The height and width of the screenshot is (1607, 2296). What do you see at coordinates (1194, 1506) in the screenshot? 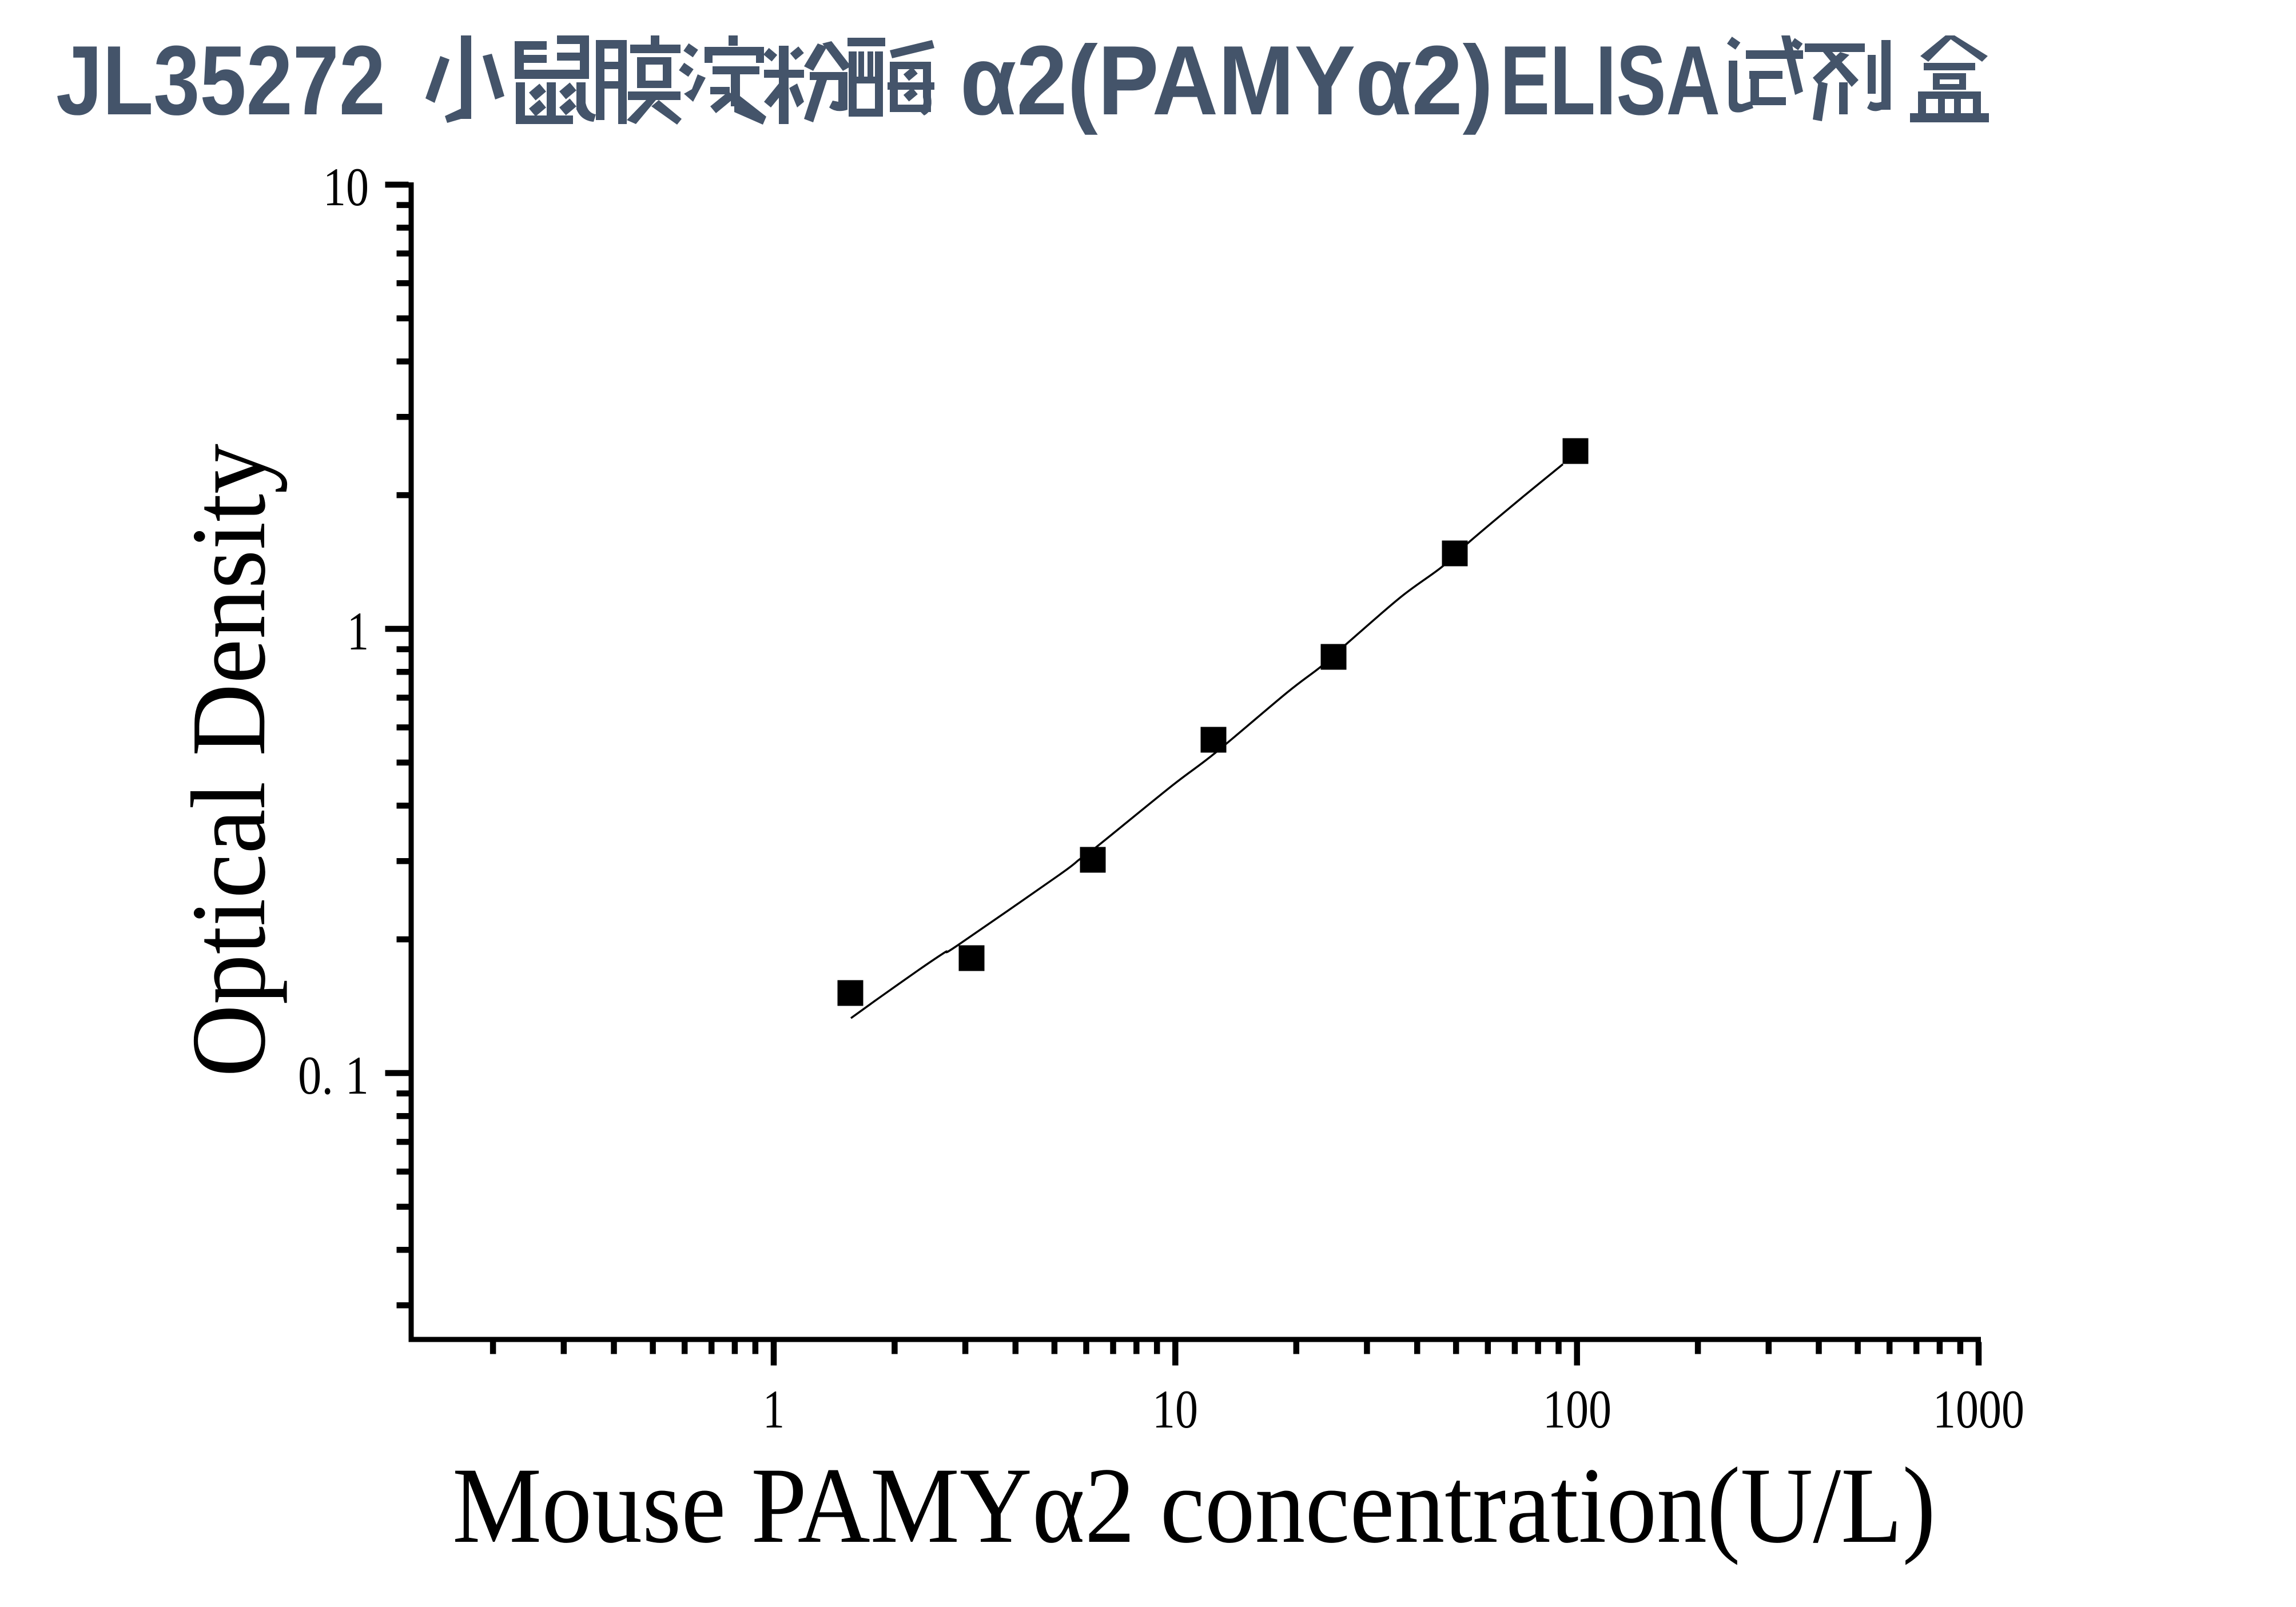
I see `svg-text:Mouse PAMYα2 concentration(U/L: Mouse PAMYα2 concentration(U/L)` at bounding box center [1194, 1506].